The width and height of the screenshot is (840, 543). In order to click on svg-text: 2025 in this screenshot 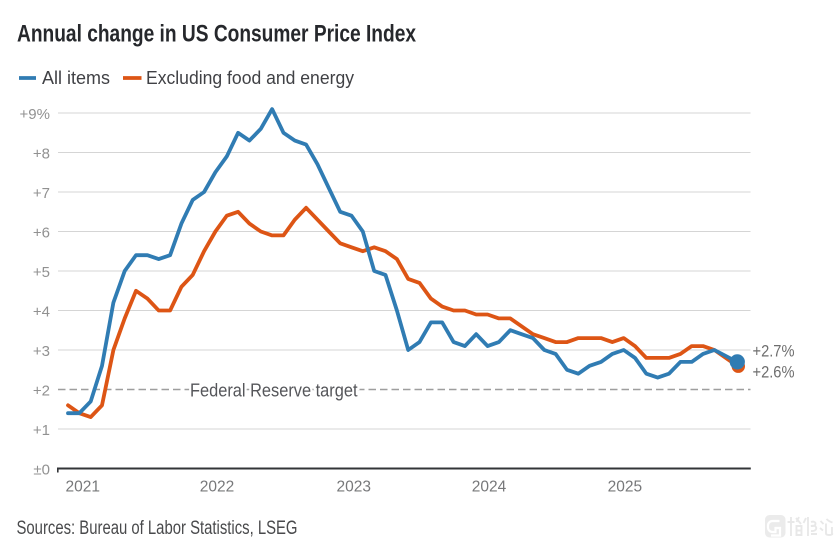, I will do `click(625, 487)`.